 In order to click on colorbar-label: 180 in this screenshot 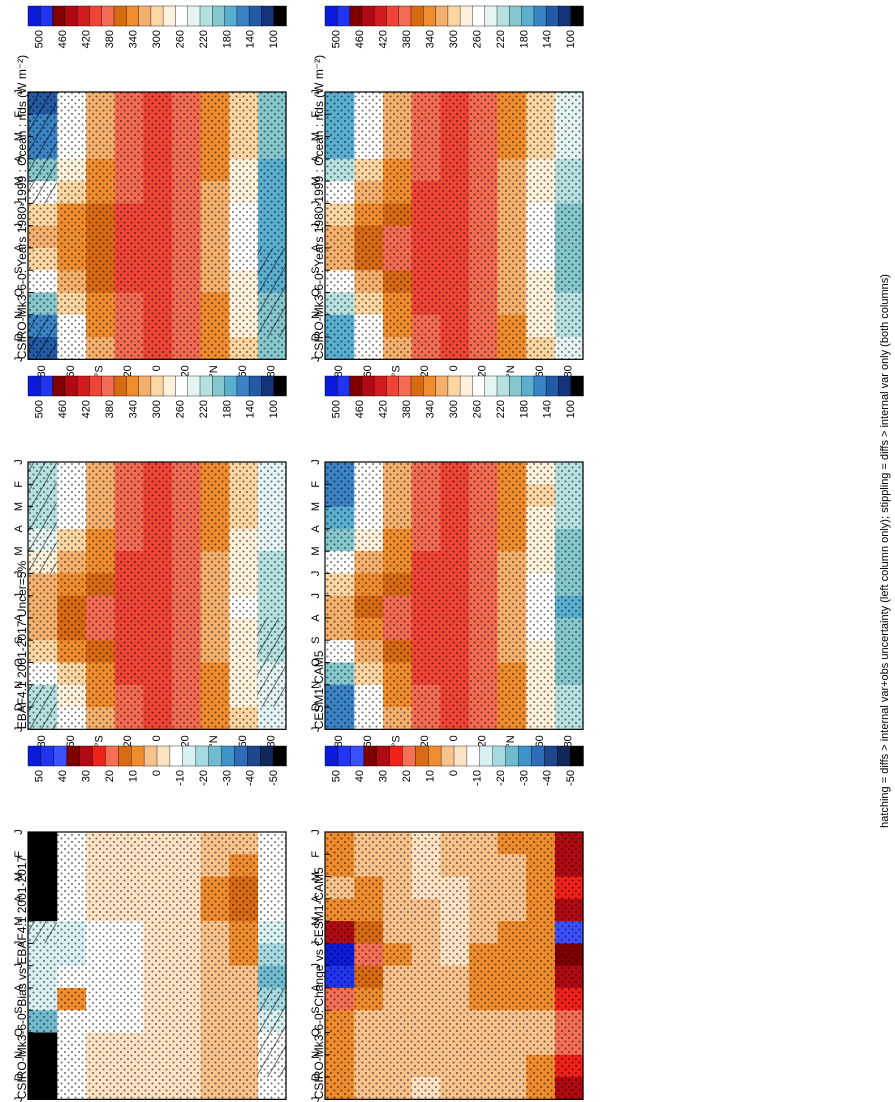, I will do `click(227, 409)`.